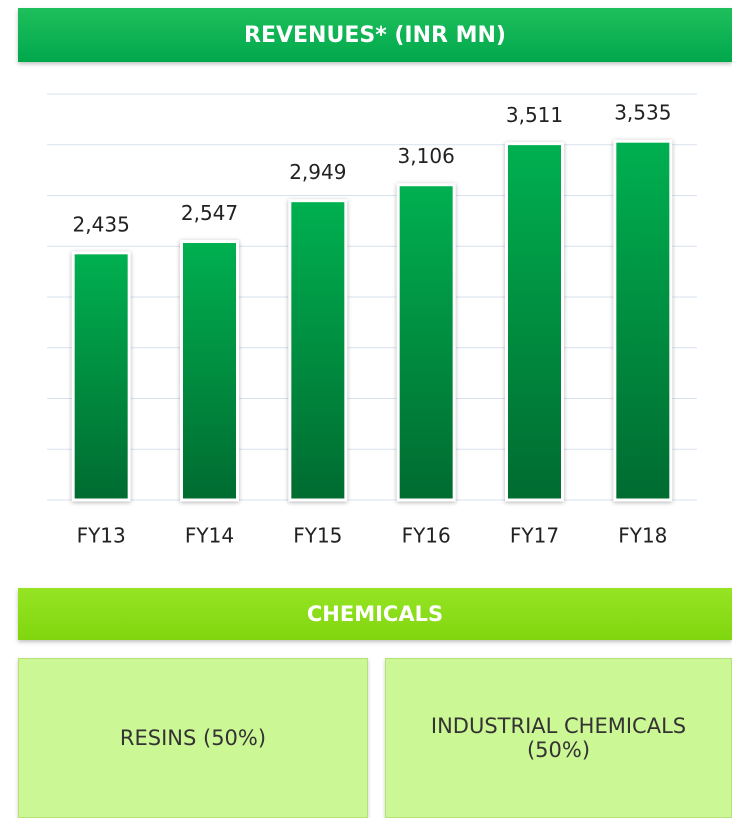 Image resolution: width=732 pixels, height=818 pixels. What do you see at coordinates (101, 536) in the screenshot?
I see `x-tick-label: FY13` at bounding box center [101, 536].